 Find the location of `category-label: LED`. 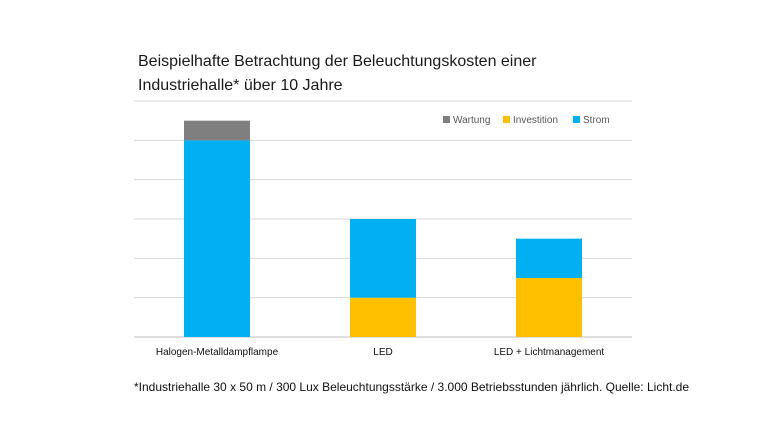

category-label: LED is located at coordinates (382, 352).